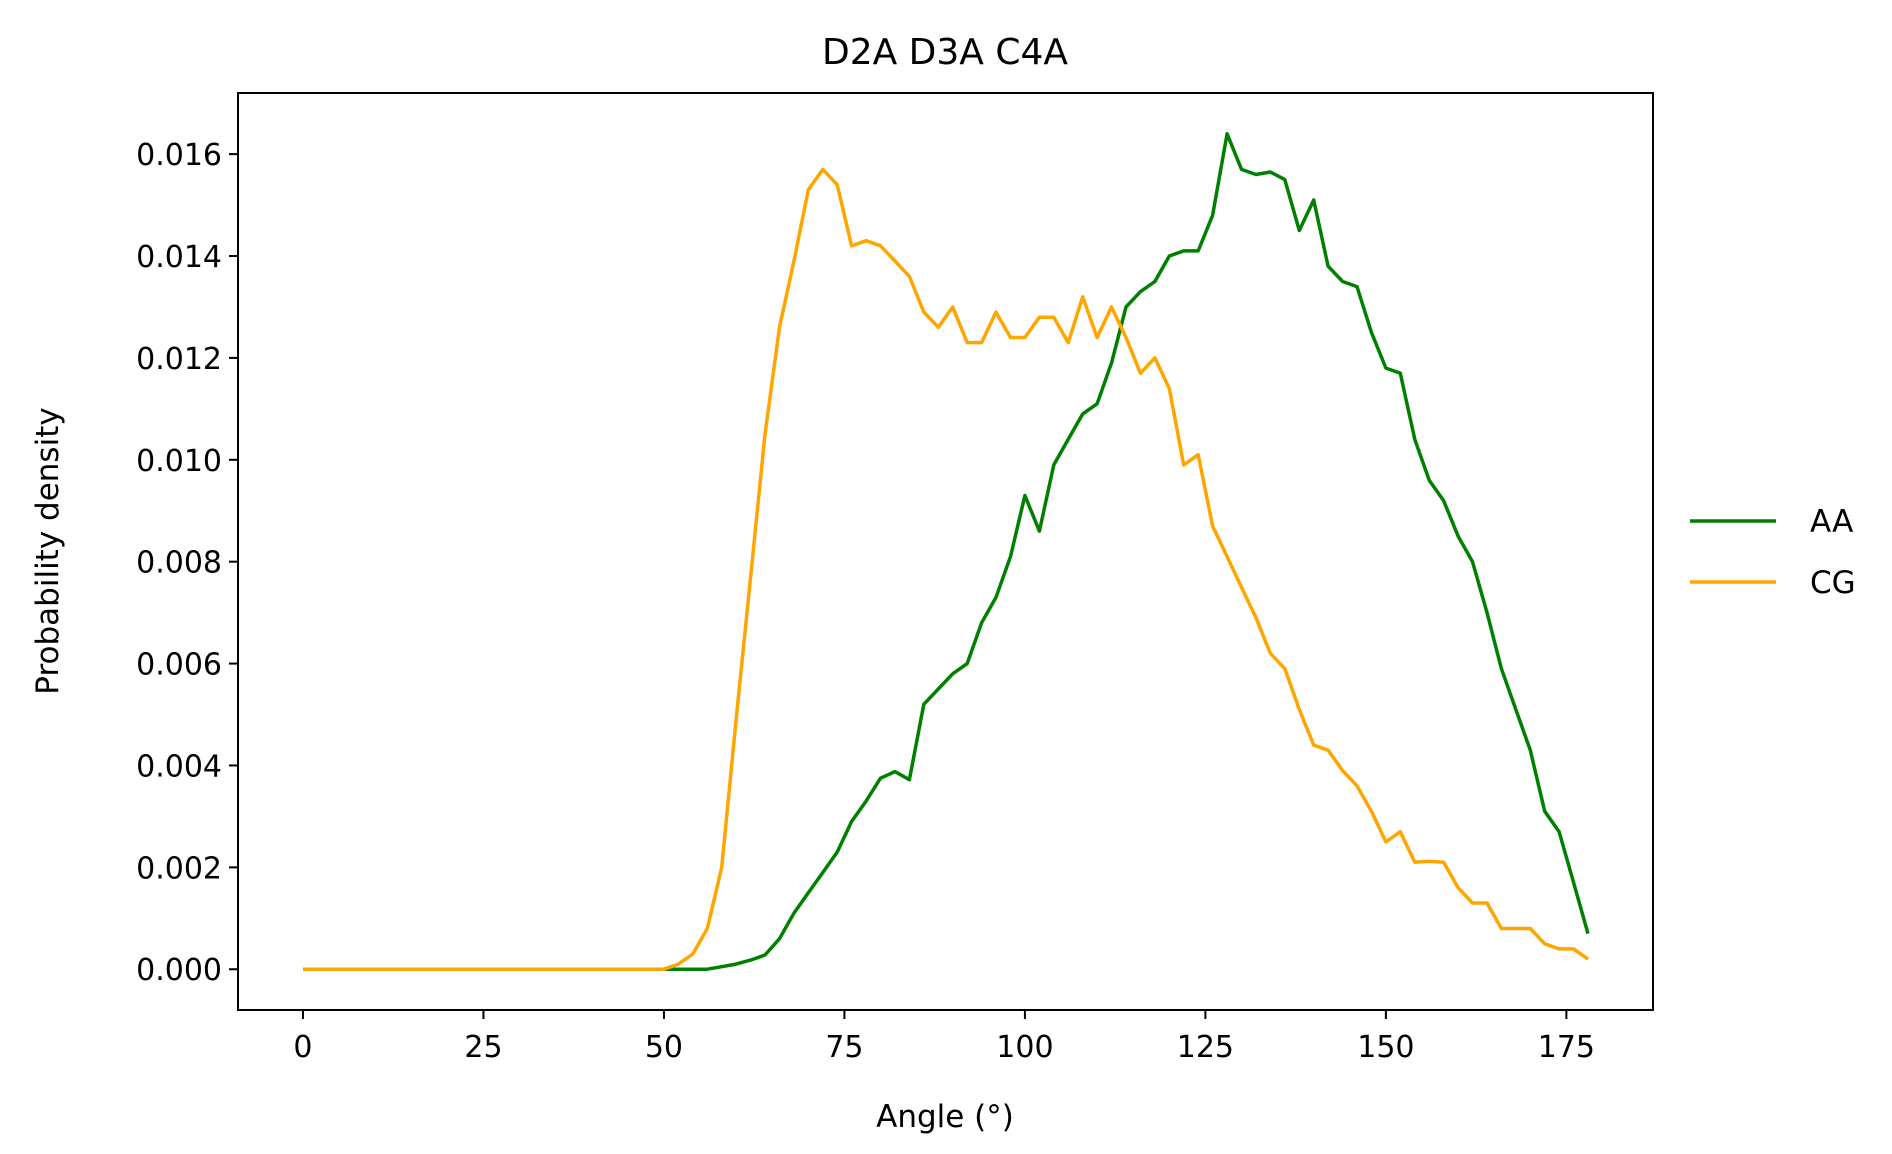  I want to click on y-tick-label: 0.008, so click(179, 563).